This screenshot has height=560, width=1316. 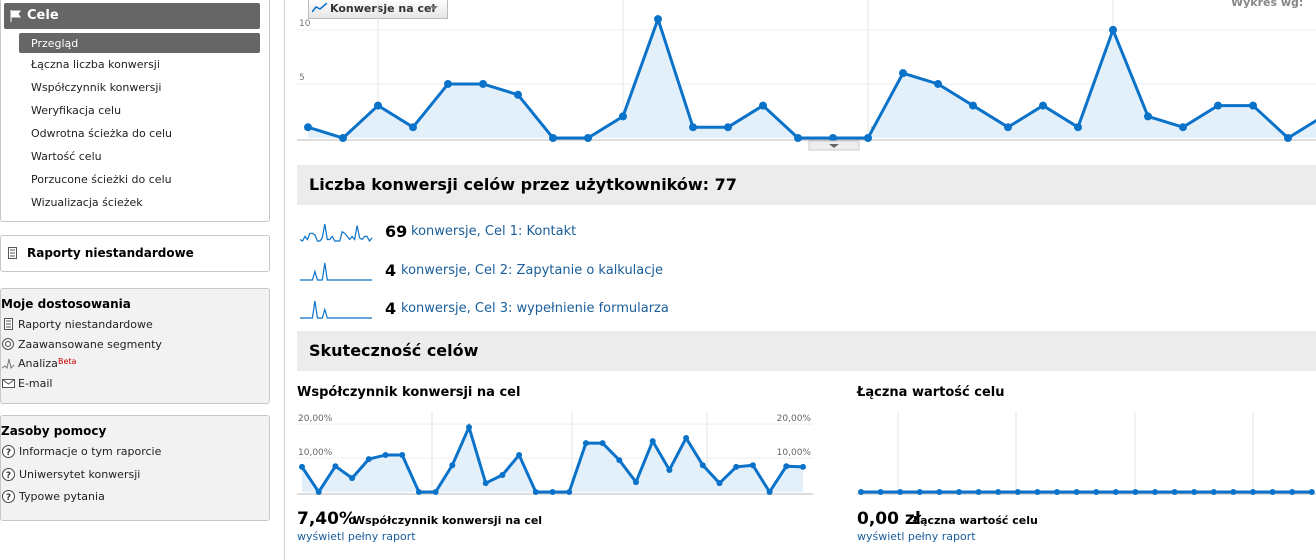 What do you see at coordinates (76, 110) in the screenshot?
I see `nav-item: Weryfikacja celu` at bounding box center [76, 110].